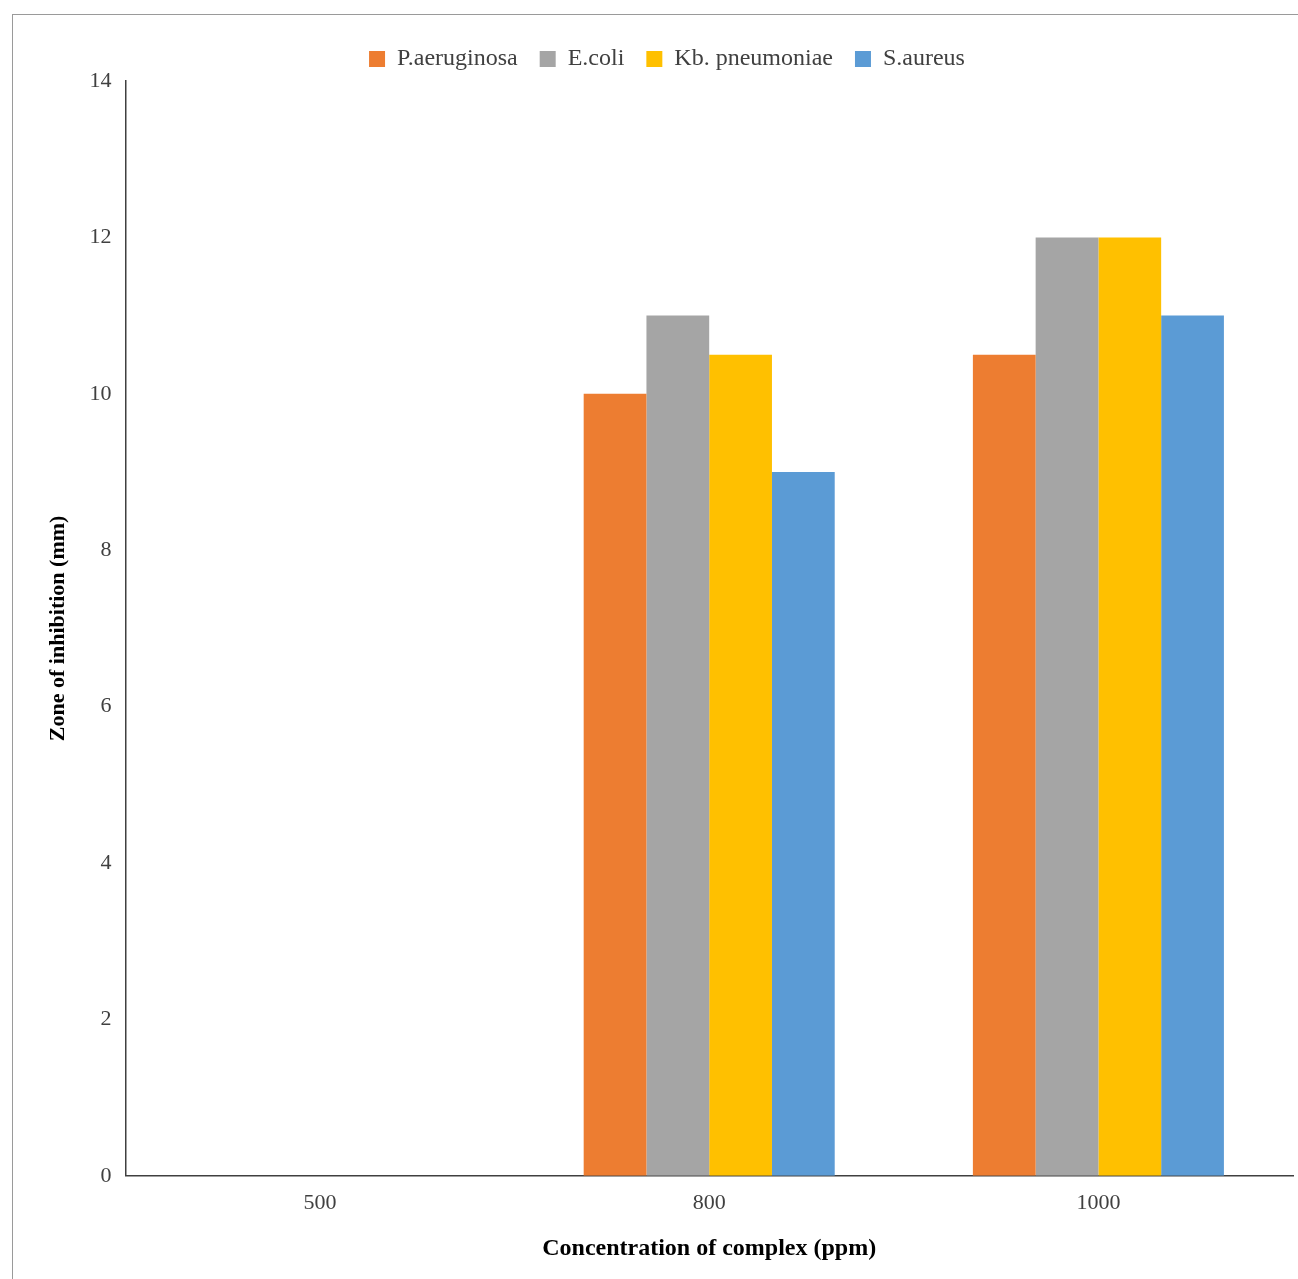  Describe the element at coordinates (106, 548) in the screenshot. I see `y-tick-label: 8` at that location.